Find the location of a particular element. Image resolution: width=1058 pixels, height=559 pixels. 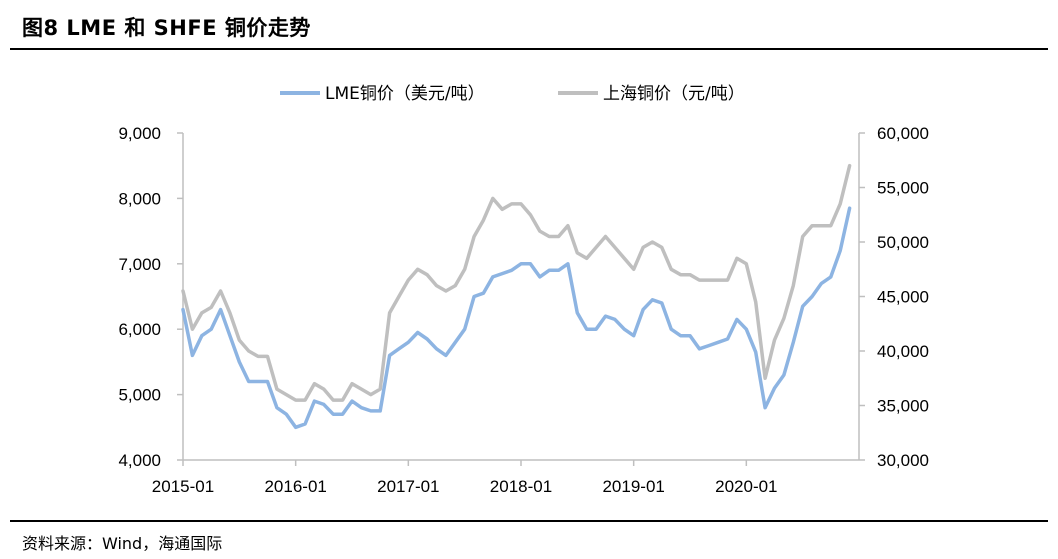

y-left-tick-label: 6,000 is located at coordinates (139, 329).